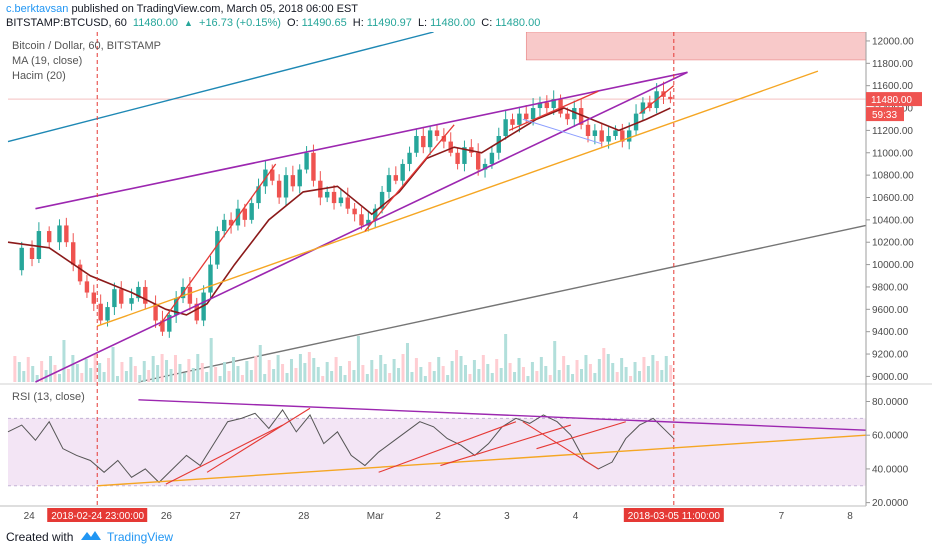 The height and width of the screenshot is (550, 932). What do you see at coordinates (358, 23) in the screenshot?
I see `high-label: H:` at bounding box center [358, 23].